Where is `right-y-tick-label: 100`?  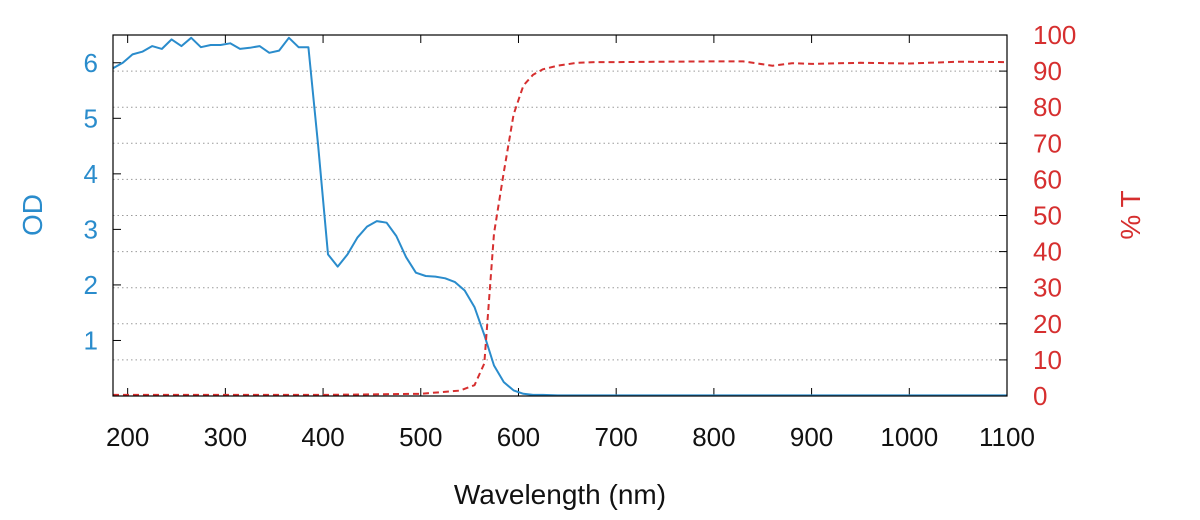 right-y-tick-label: 100 is located at coordinates (1054, 35).